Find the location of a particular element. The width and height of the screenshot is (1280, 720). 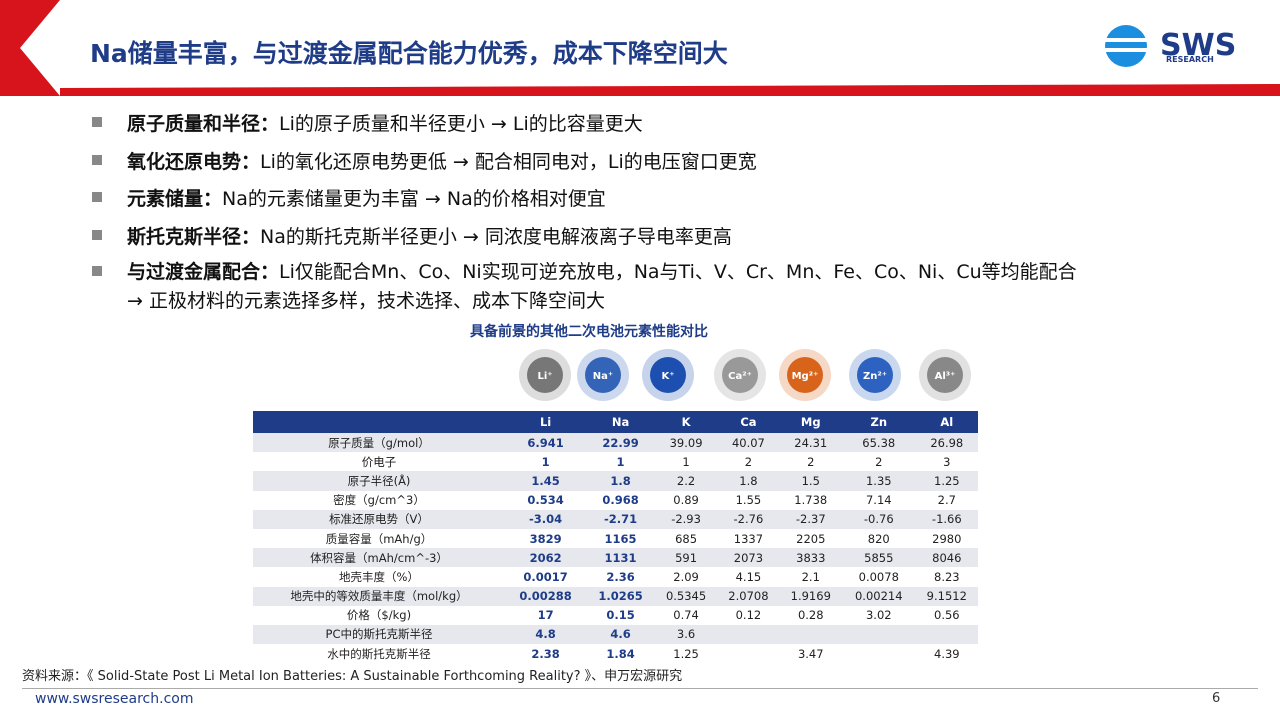

table-cell: 2.0708 is located at coordinates (748, 596).